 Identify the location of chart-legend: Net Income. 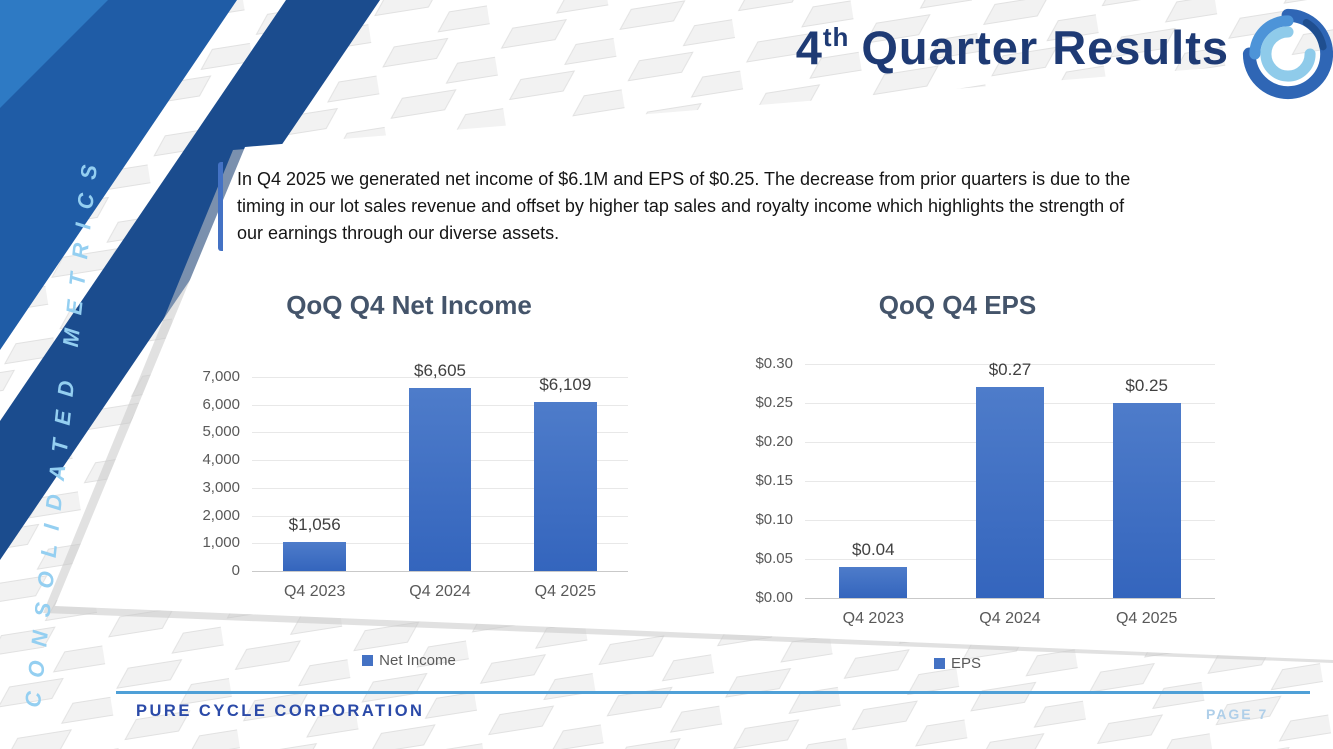
(409, 660).